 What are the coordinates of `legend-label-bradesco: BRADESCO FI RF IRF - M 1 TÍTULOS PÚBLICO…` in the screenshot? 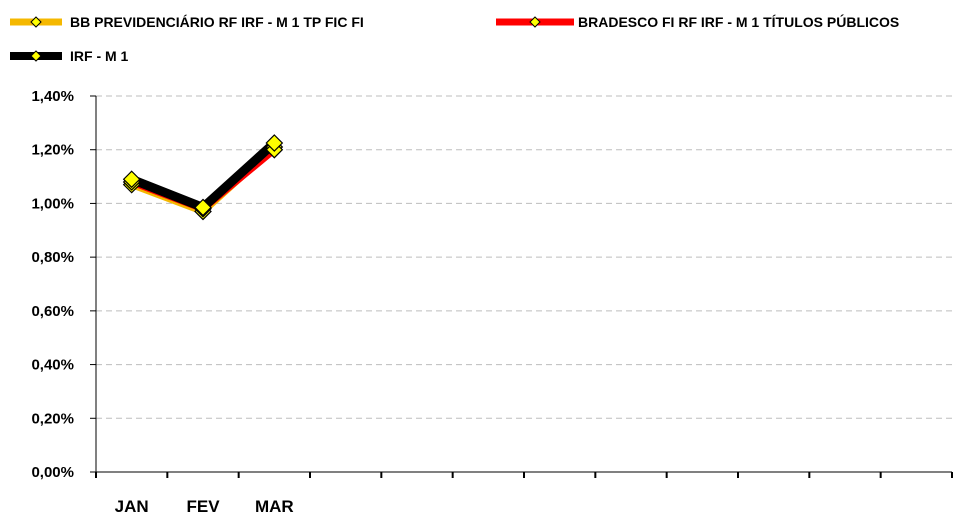 It's located at (738, 21).